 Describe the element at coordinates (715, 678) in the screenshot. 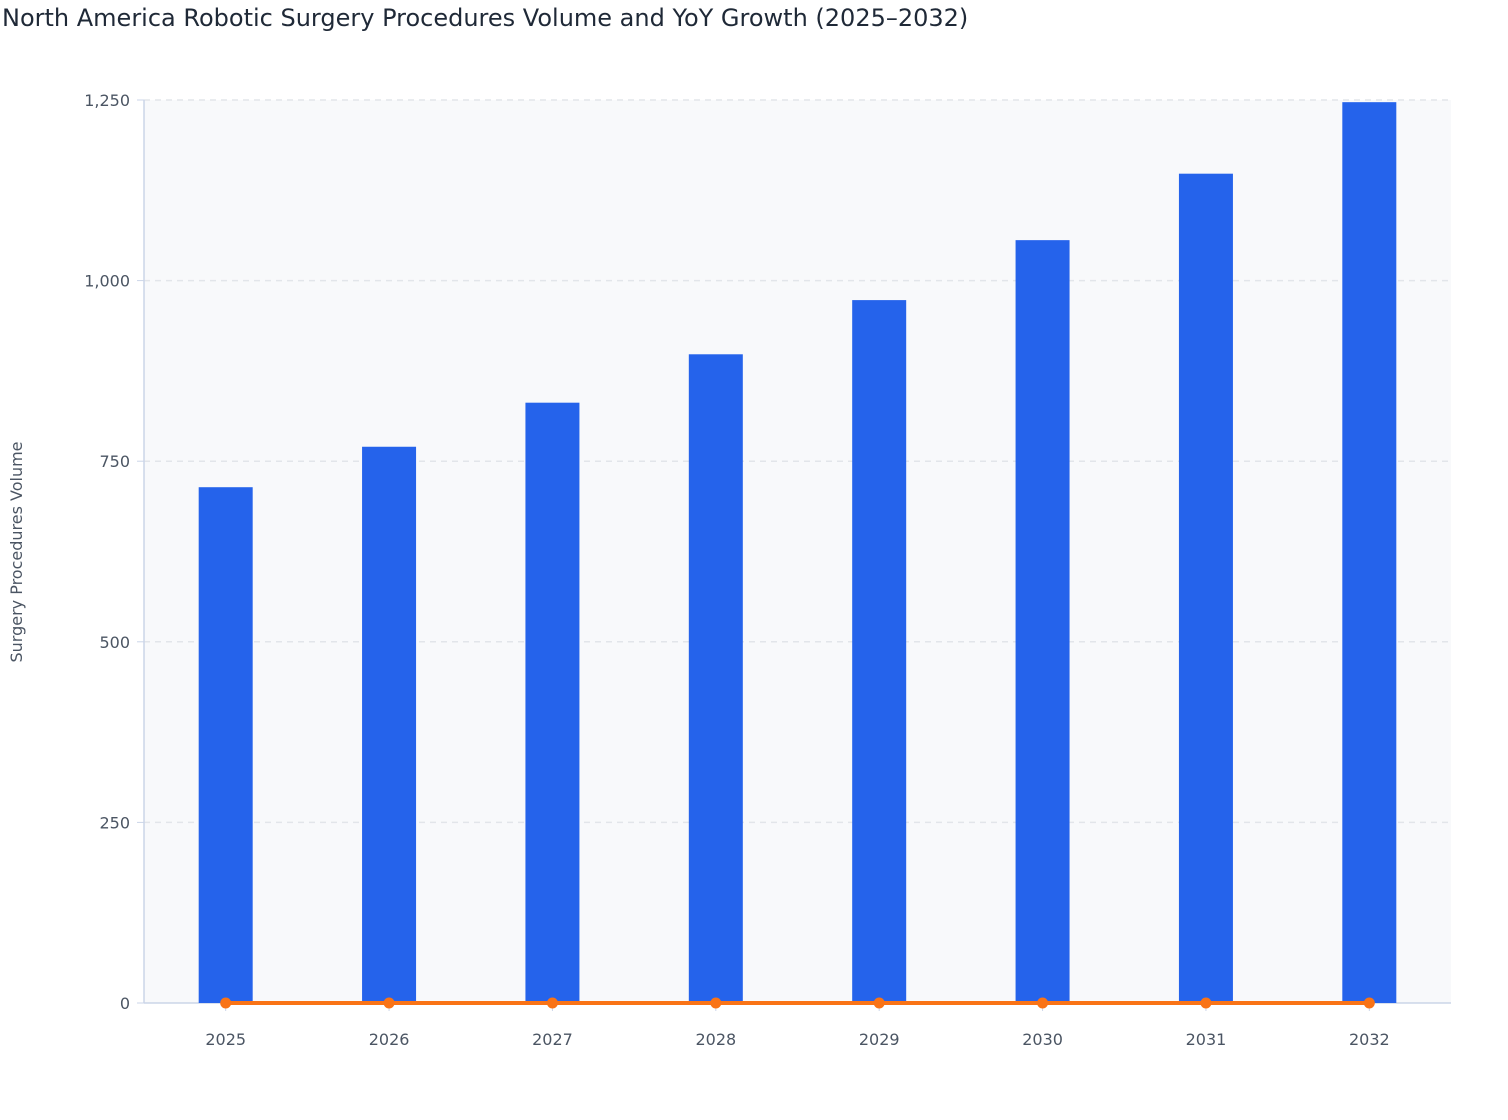

I see `bar-2028` at that location.